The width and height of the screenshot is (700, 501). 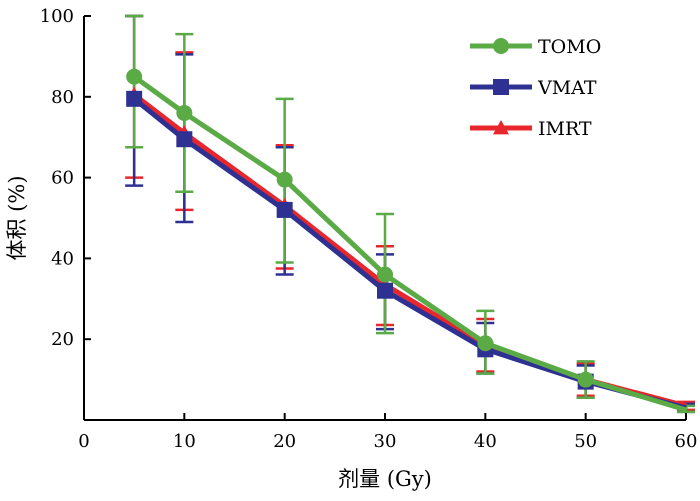 What do you see at coordinates (83, 441) in the screenshot?
I see `x-tick-label: 0` at bounding box center [83, 441].